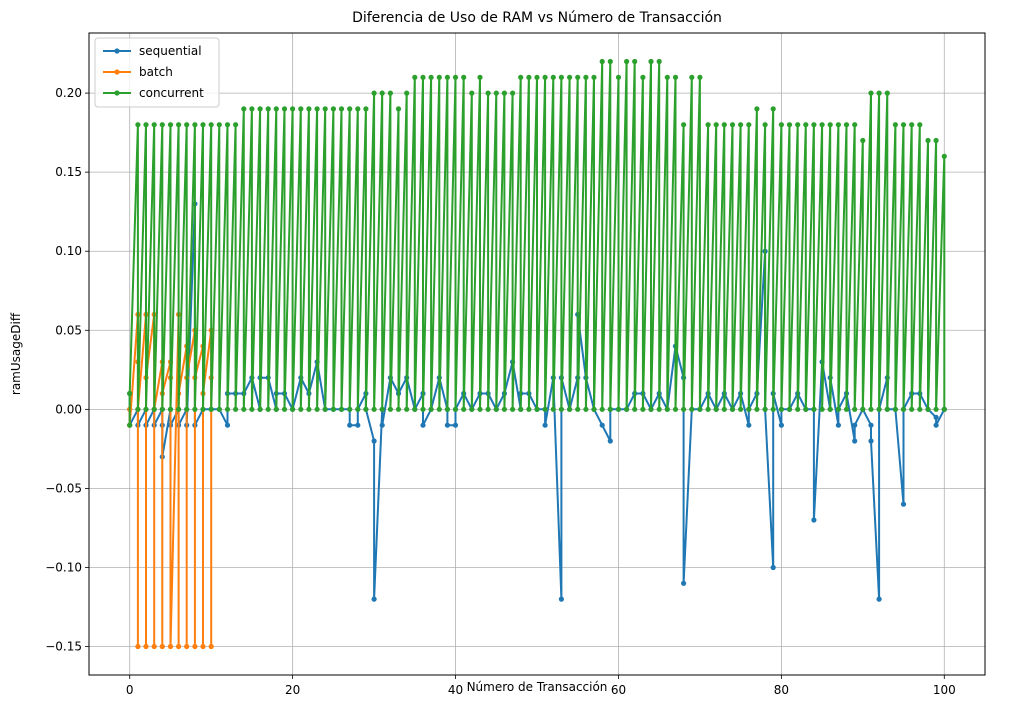 The height and width of the screenshot is (701, 1021). What do you see at coordinates (157, 72) in the screenshot?
I see `legend-box` at bounding box center [157, 72].